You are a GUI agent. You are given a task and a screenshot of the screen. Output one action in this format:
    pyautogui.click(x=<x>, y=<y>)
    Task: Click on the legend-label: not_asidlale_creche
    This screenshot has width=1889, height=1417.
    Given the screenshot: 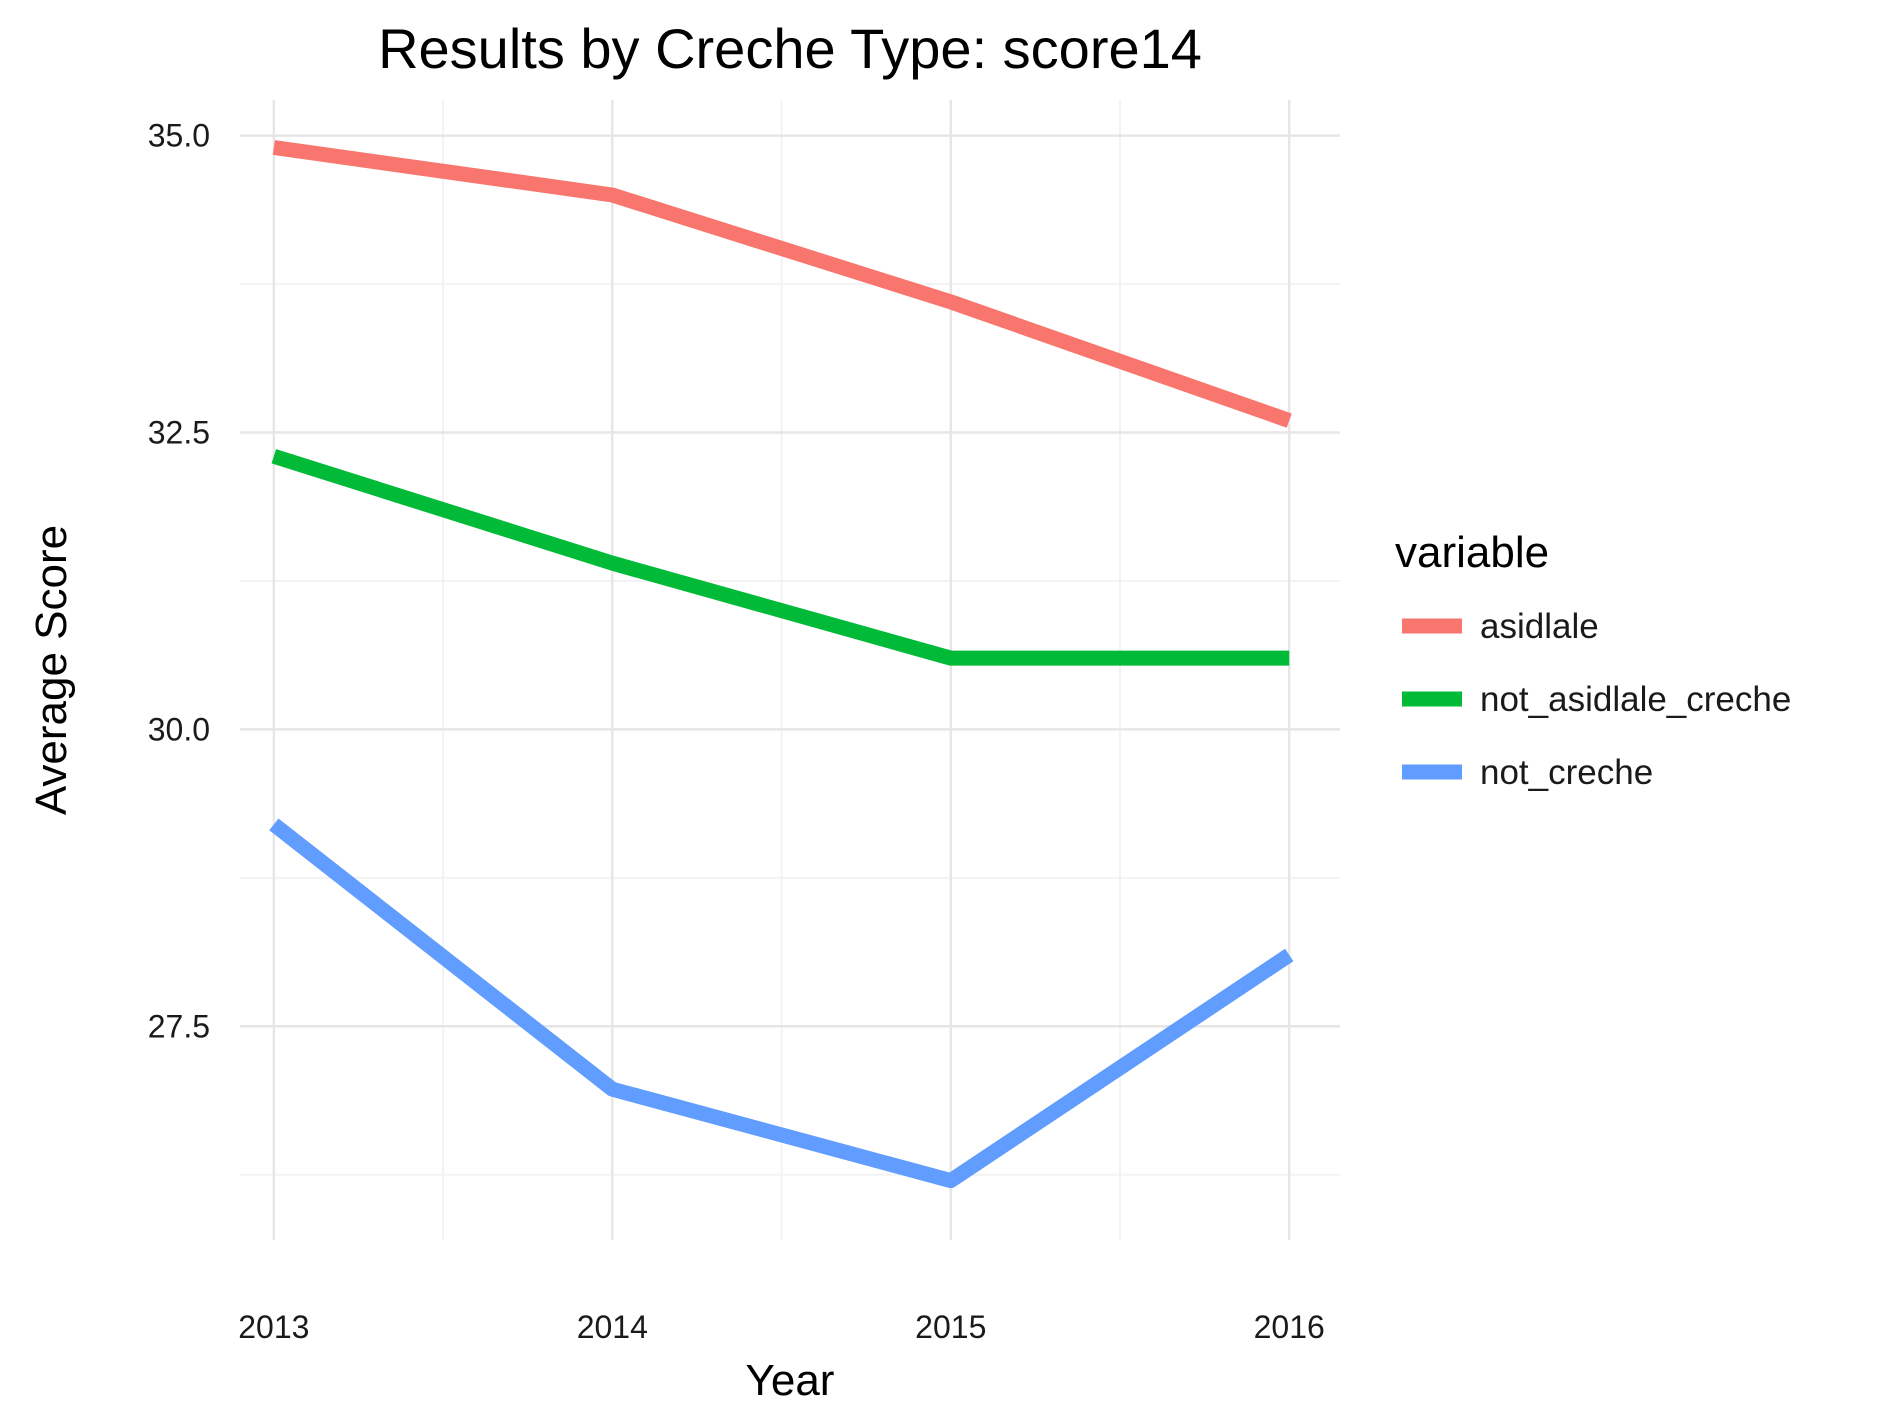 What is the action you would take?
    pyautogui.click(x=1635, y=699)
    